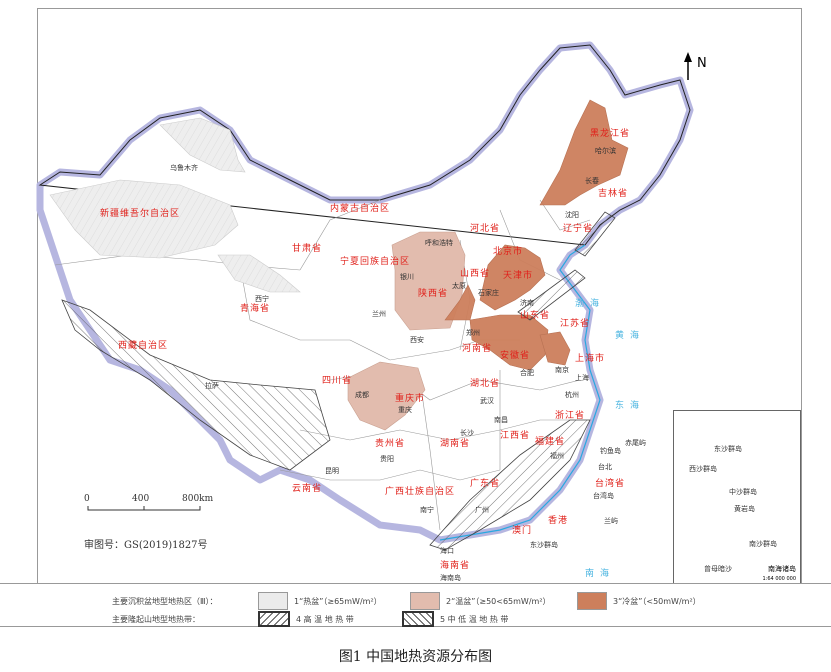  I want to click on province-label: 江西省, so click(515, 436).